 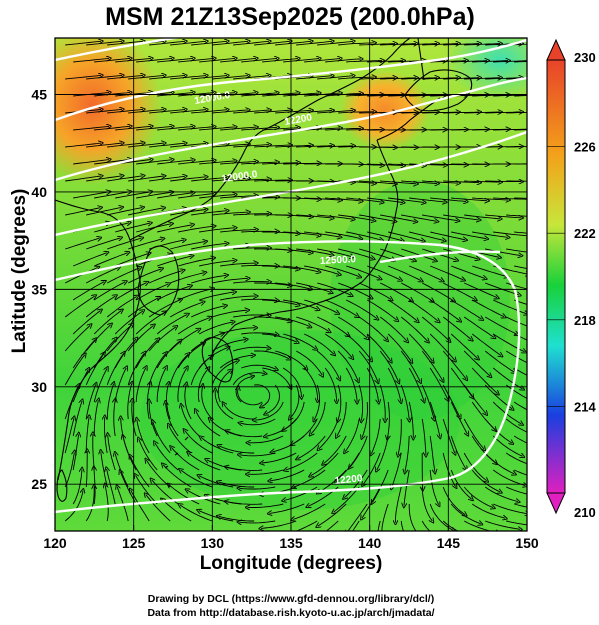 I want to click on x-tick-label: 150, so click(x=527, y=543).